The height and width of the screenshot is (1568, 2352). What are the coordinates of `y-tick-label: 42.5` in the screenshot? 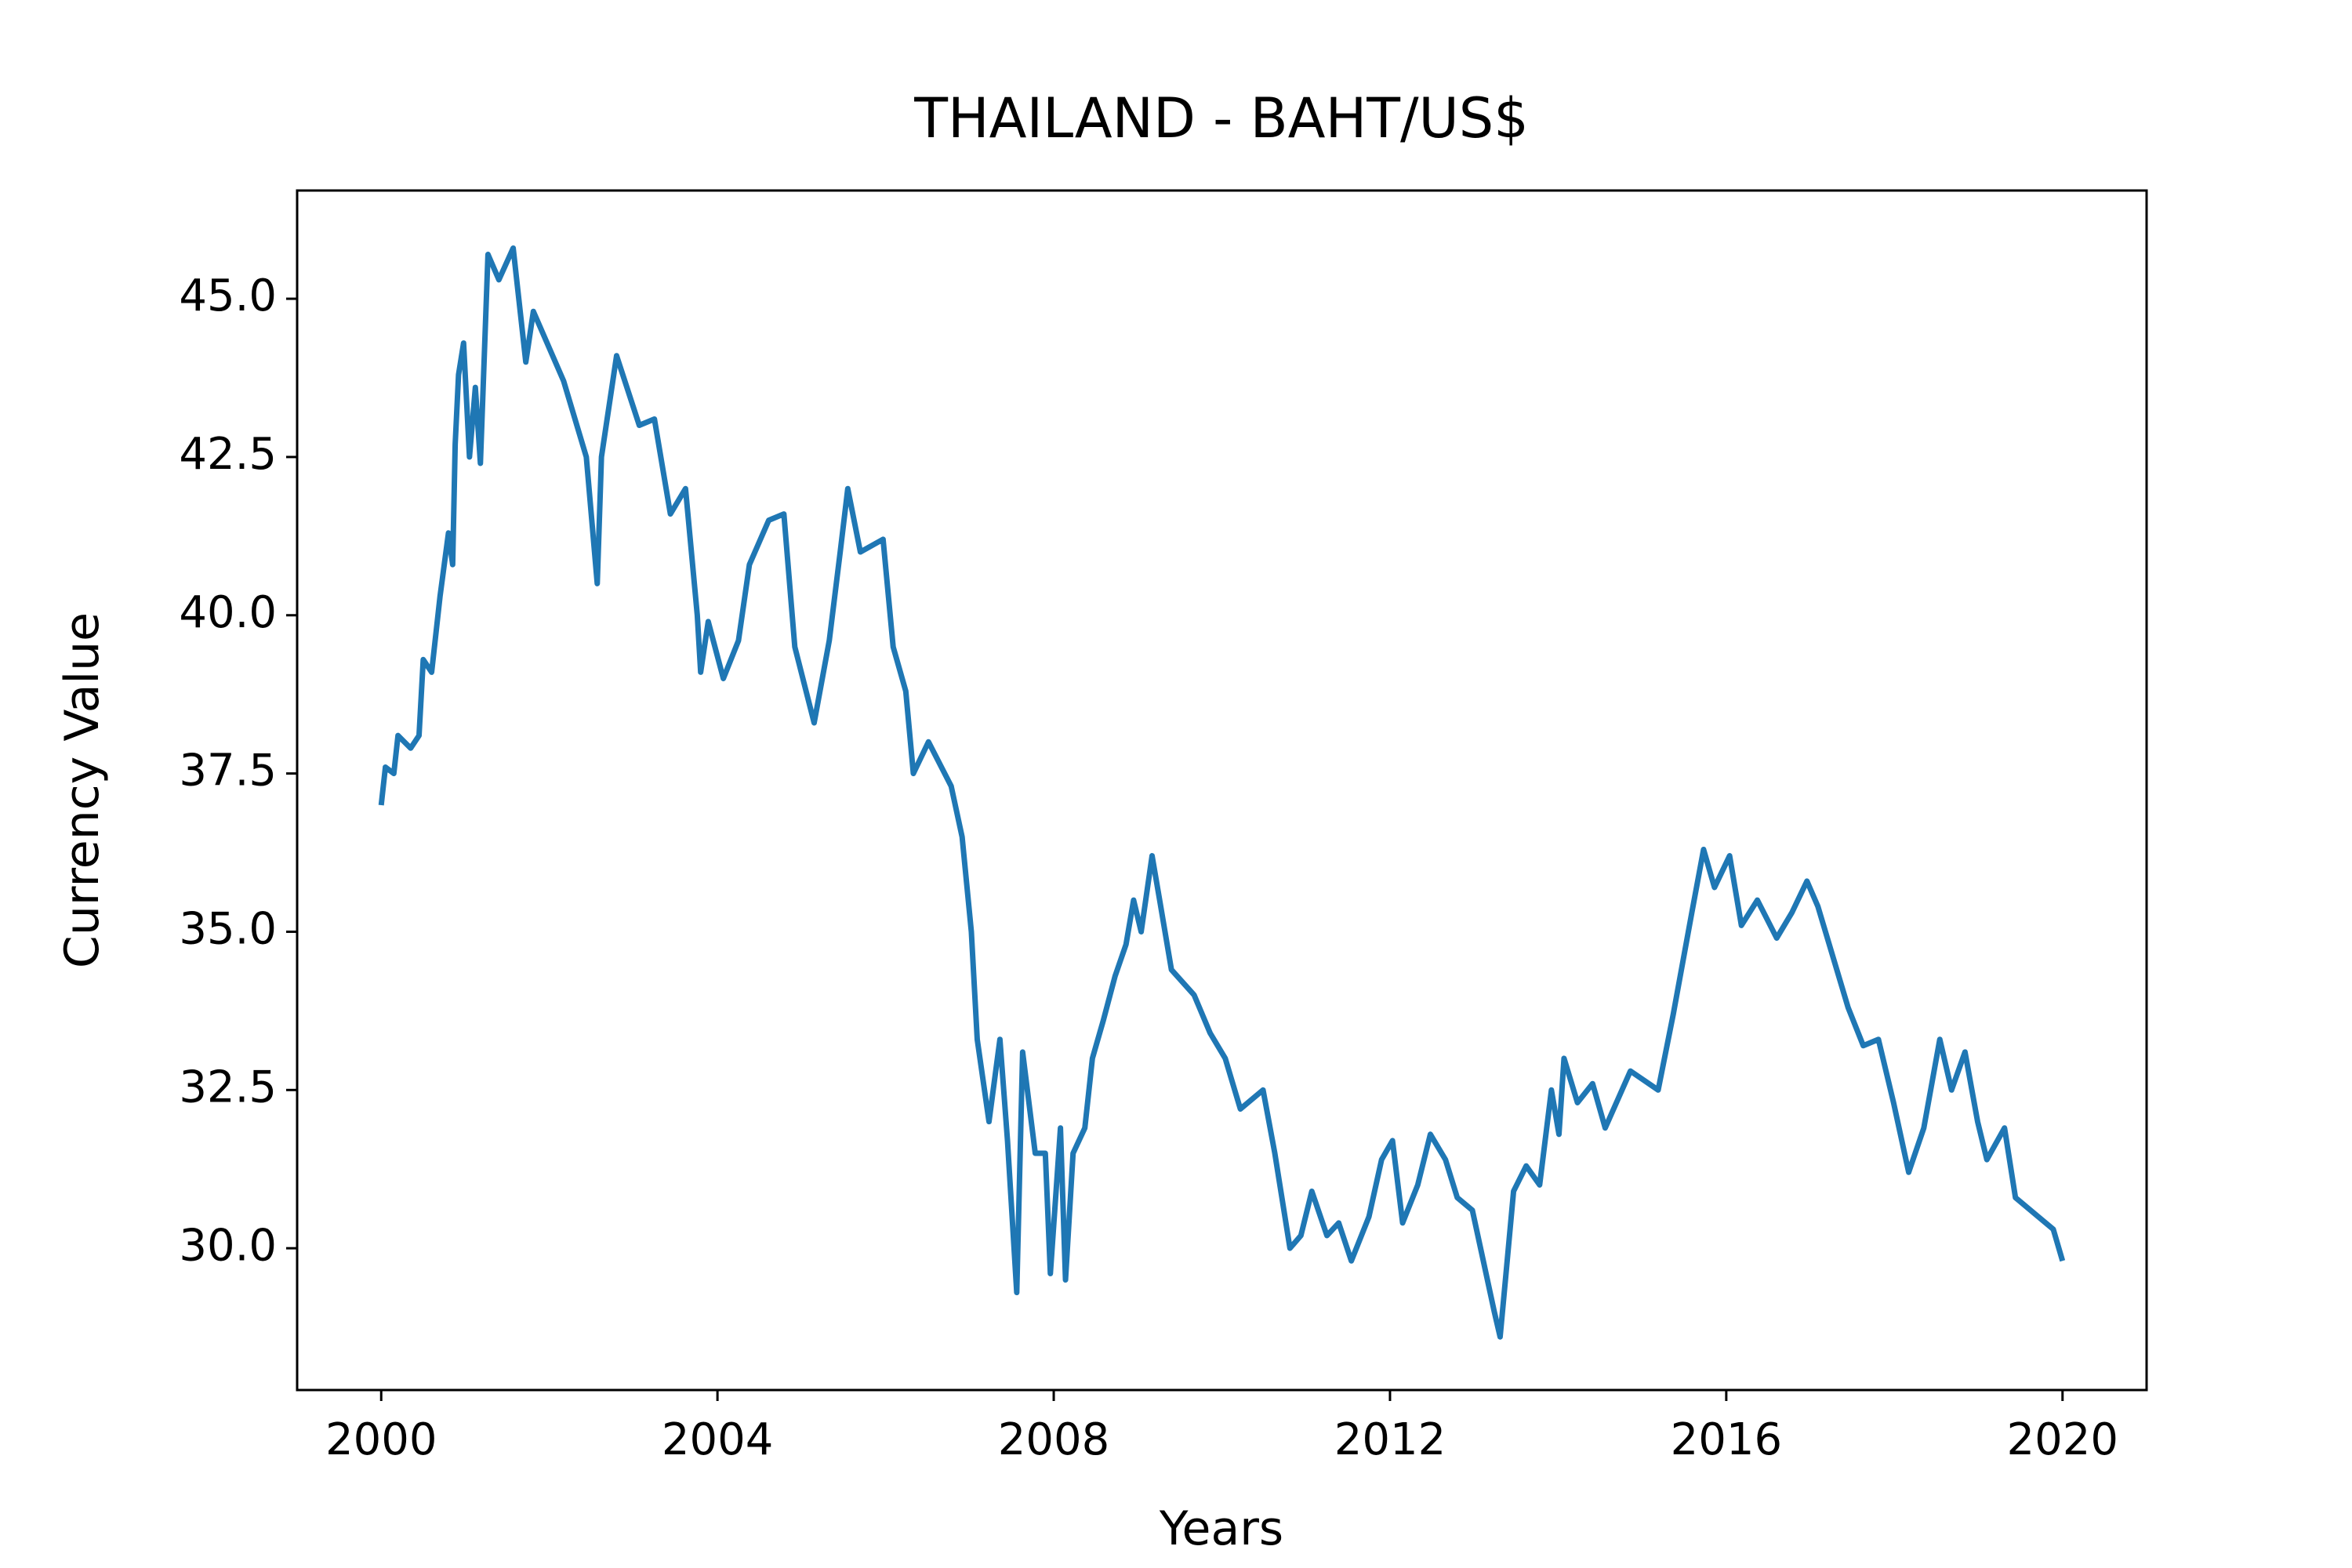 It's located at (228, 454).